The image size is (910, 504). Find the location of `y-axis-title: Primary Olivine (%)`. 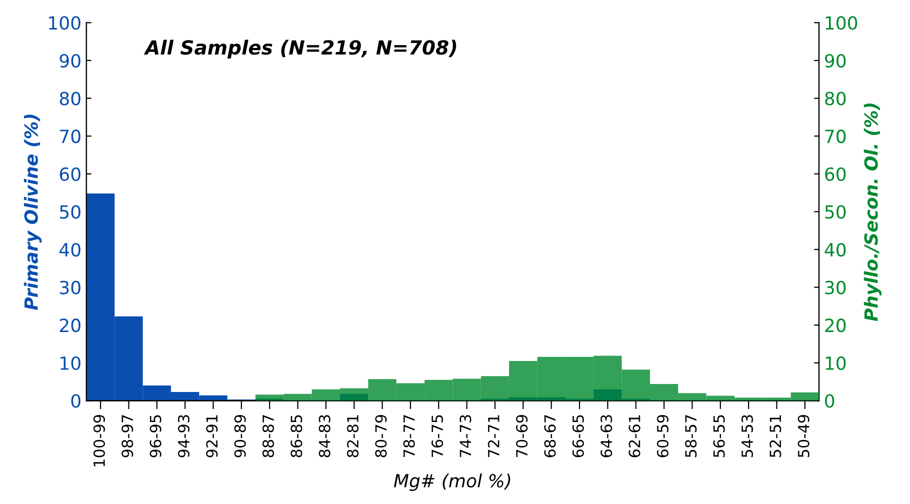

y-axis-title: Primary Olivine (%) is located at coordinates (33, 212).